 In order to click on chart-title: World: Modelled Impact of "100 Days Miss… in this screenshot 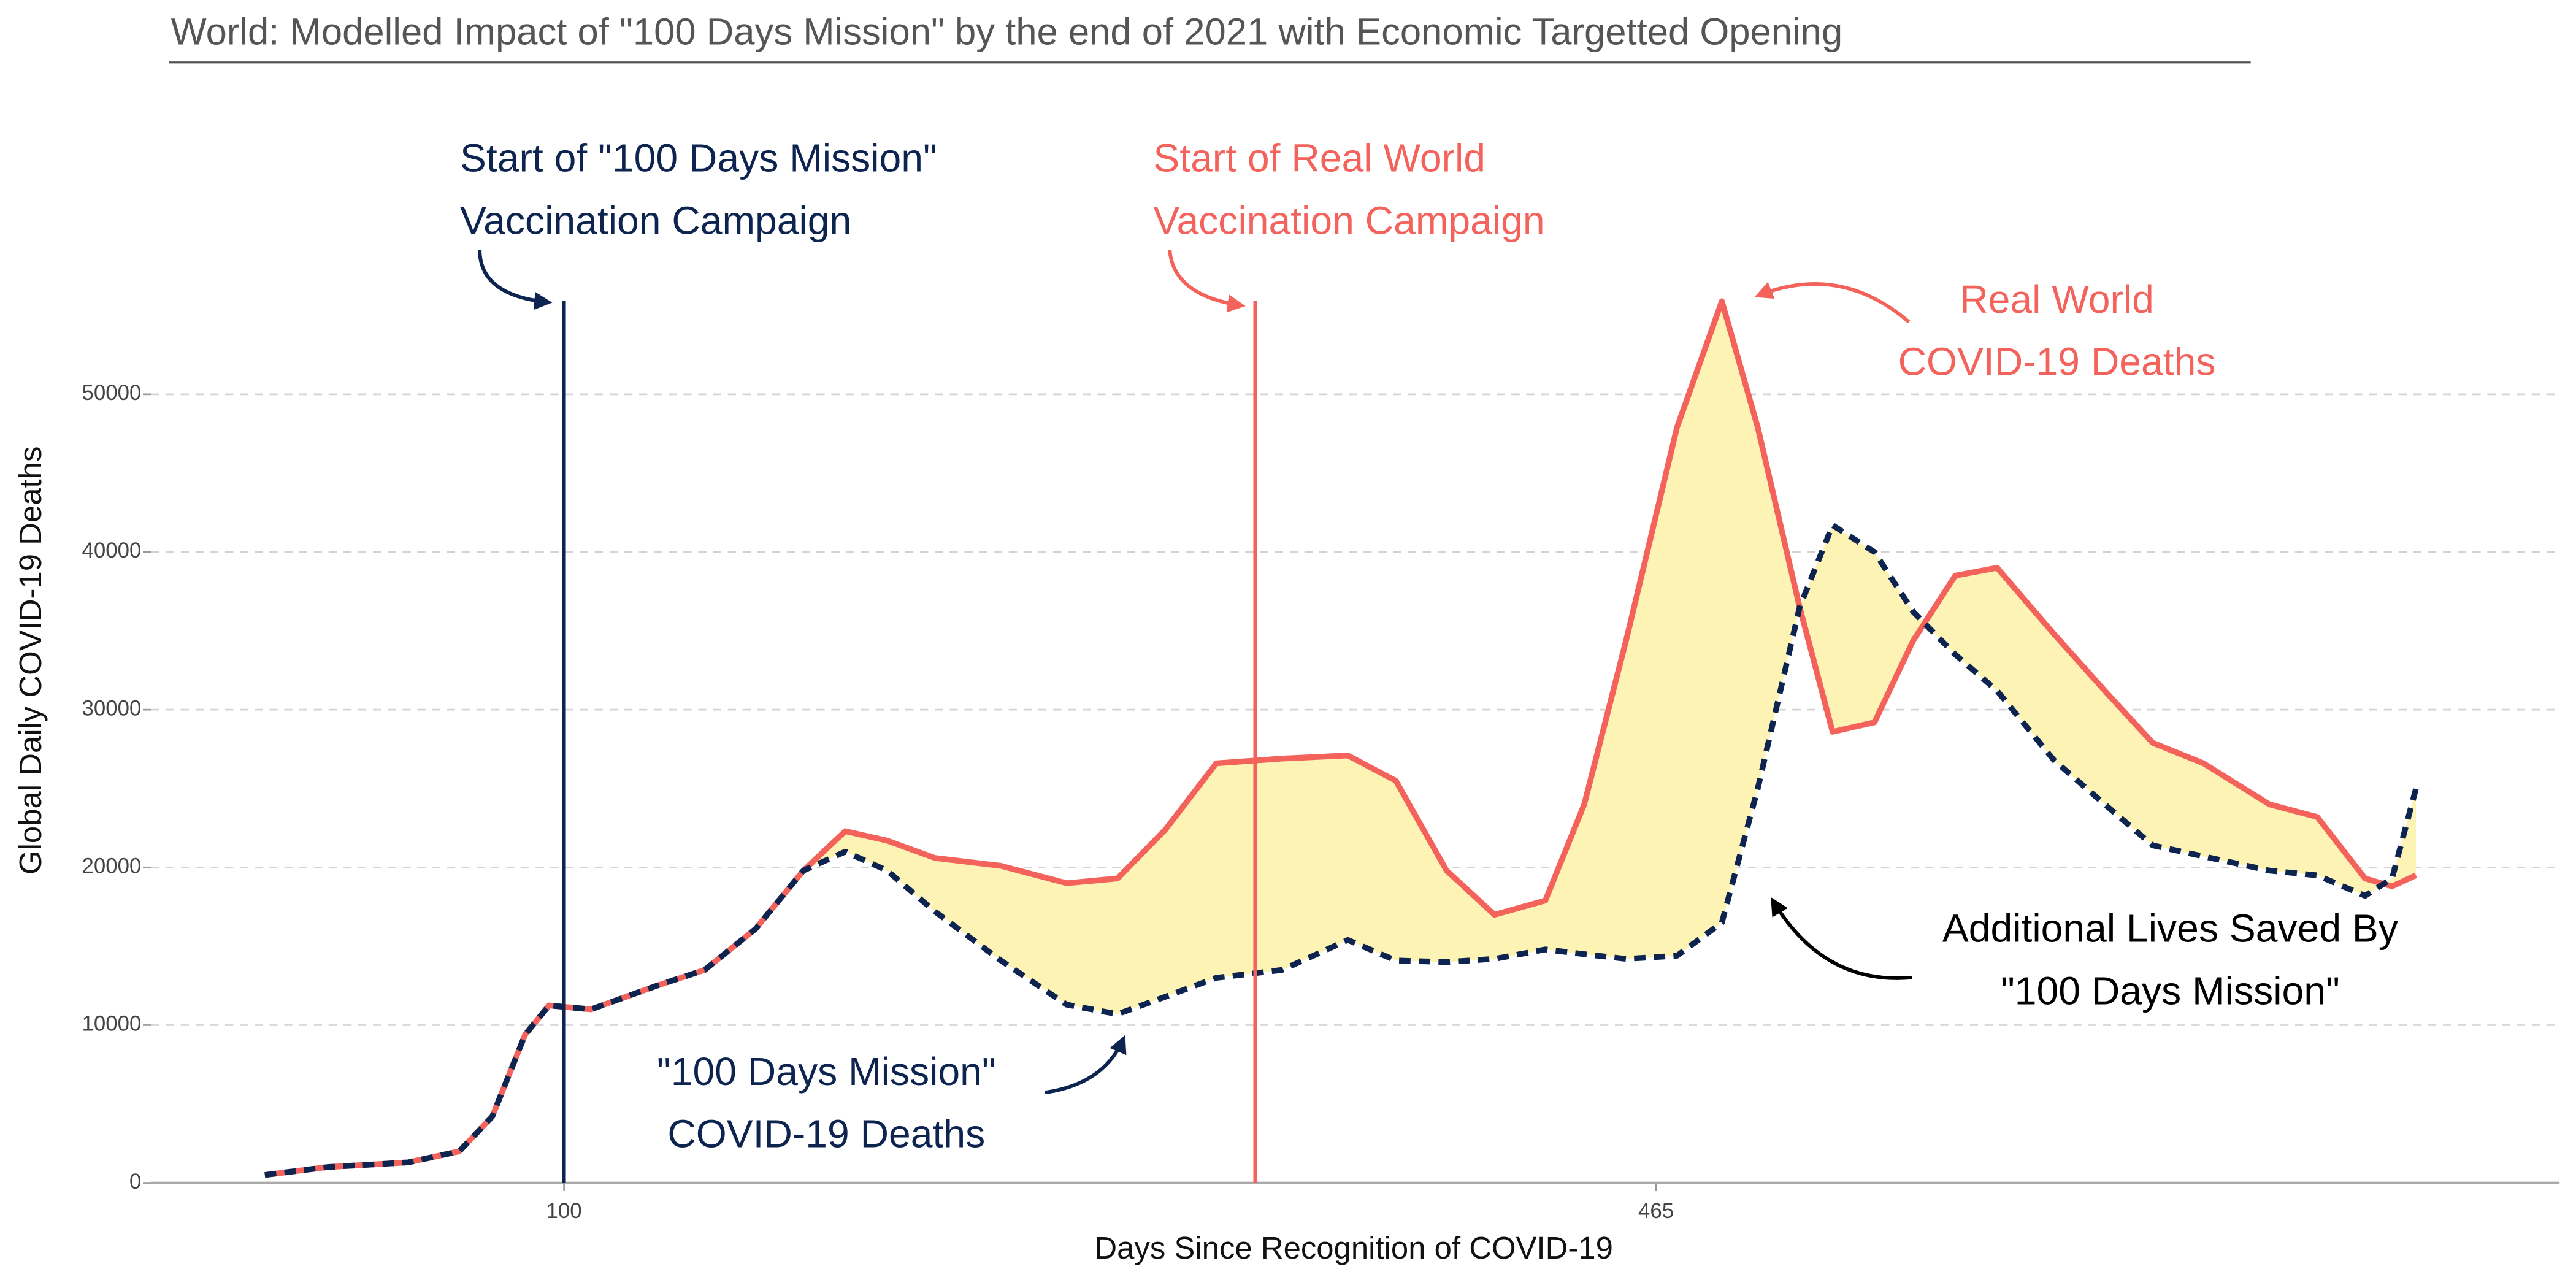, I will do `click(1007, 32)`.